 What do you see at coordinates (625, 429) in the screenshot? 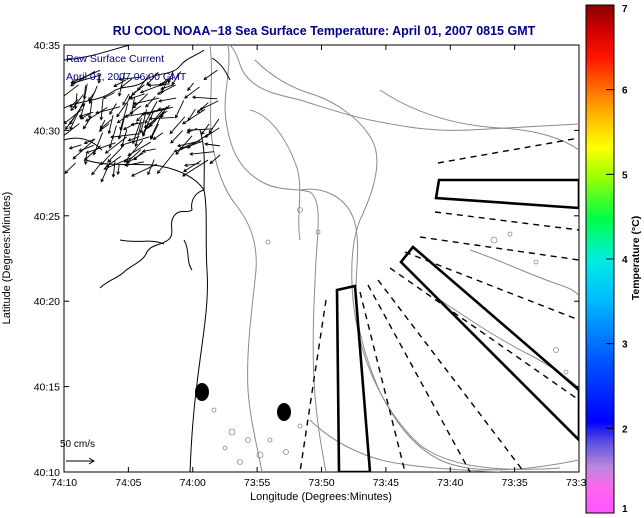
I see `colorbar-tick-label: 2` at bounding box center [625, 429].